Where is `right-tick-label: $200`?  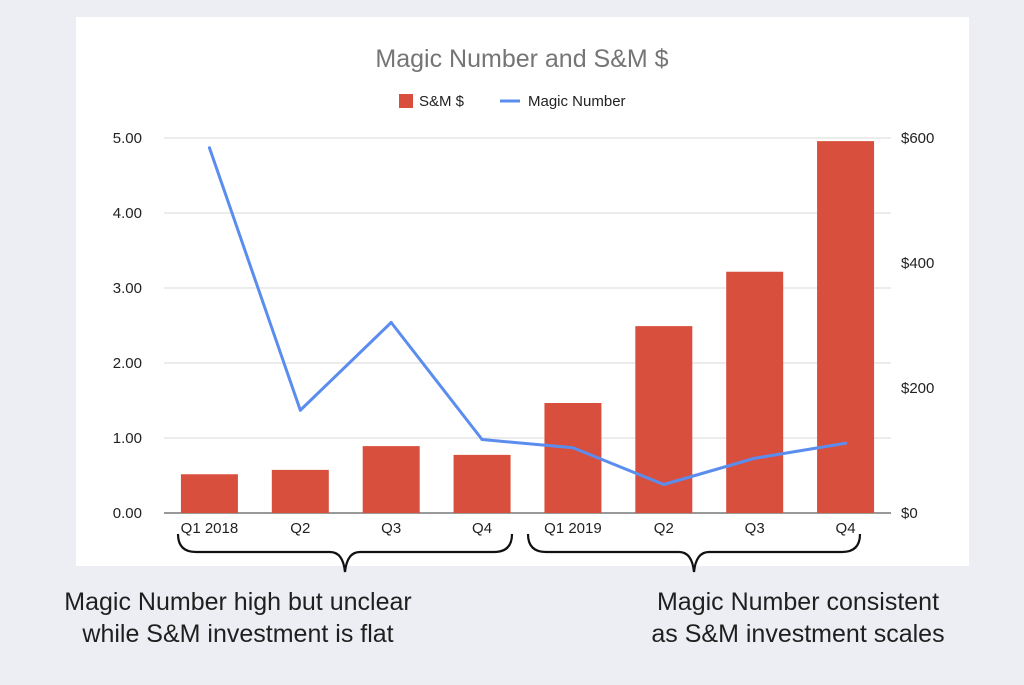 right-tick-label: $200 is located at coordinates (917, 388).